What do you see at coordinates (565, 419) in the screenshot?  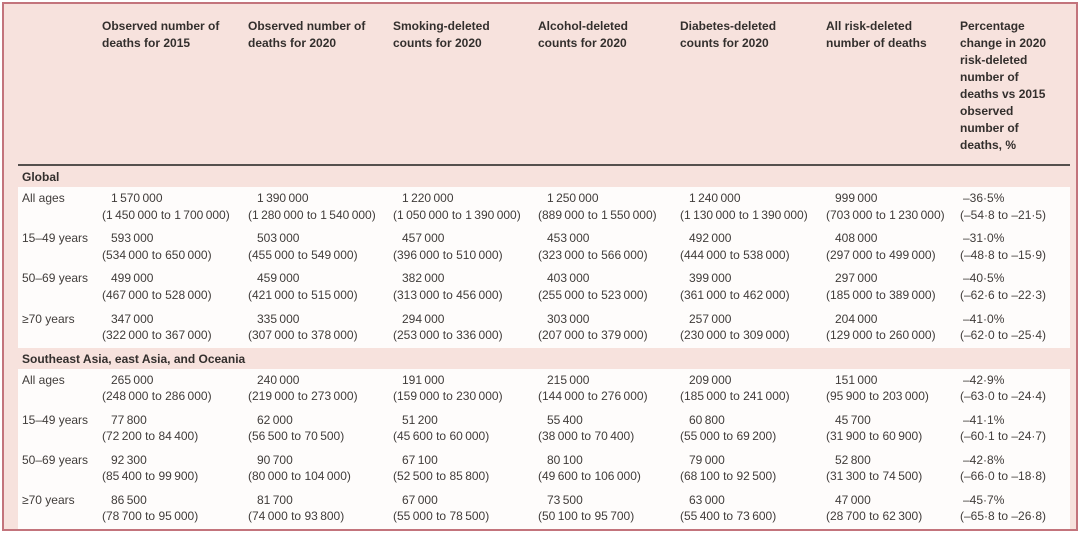 I see `point-estimate: 55 400` at bounding box center [565, 419].